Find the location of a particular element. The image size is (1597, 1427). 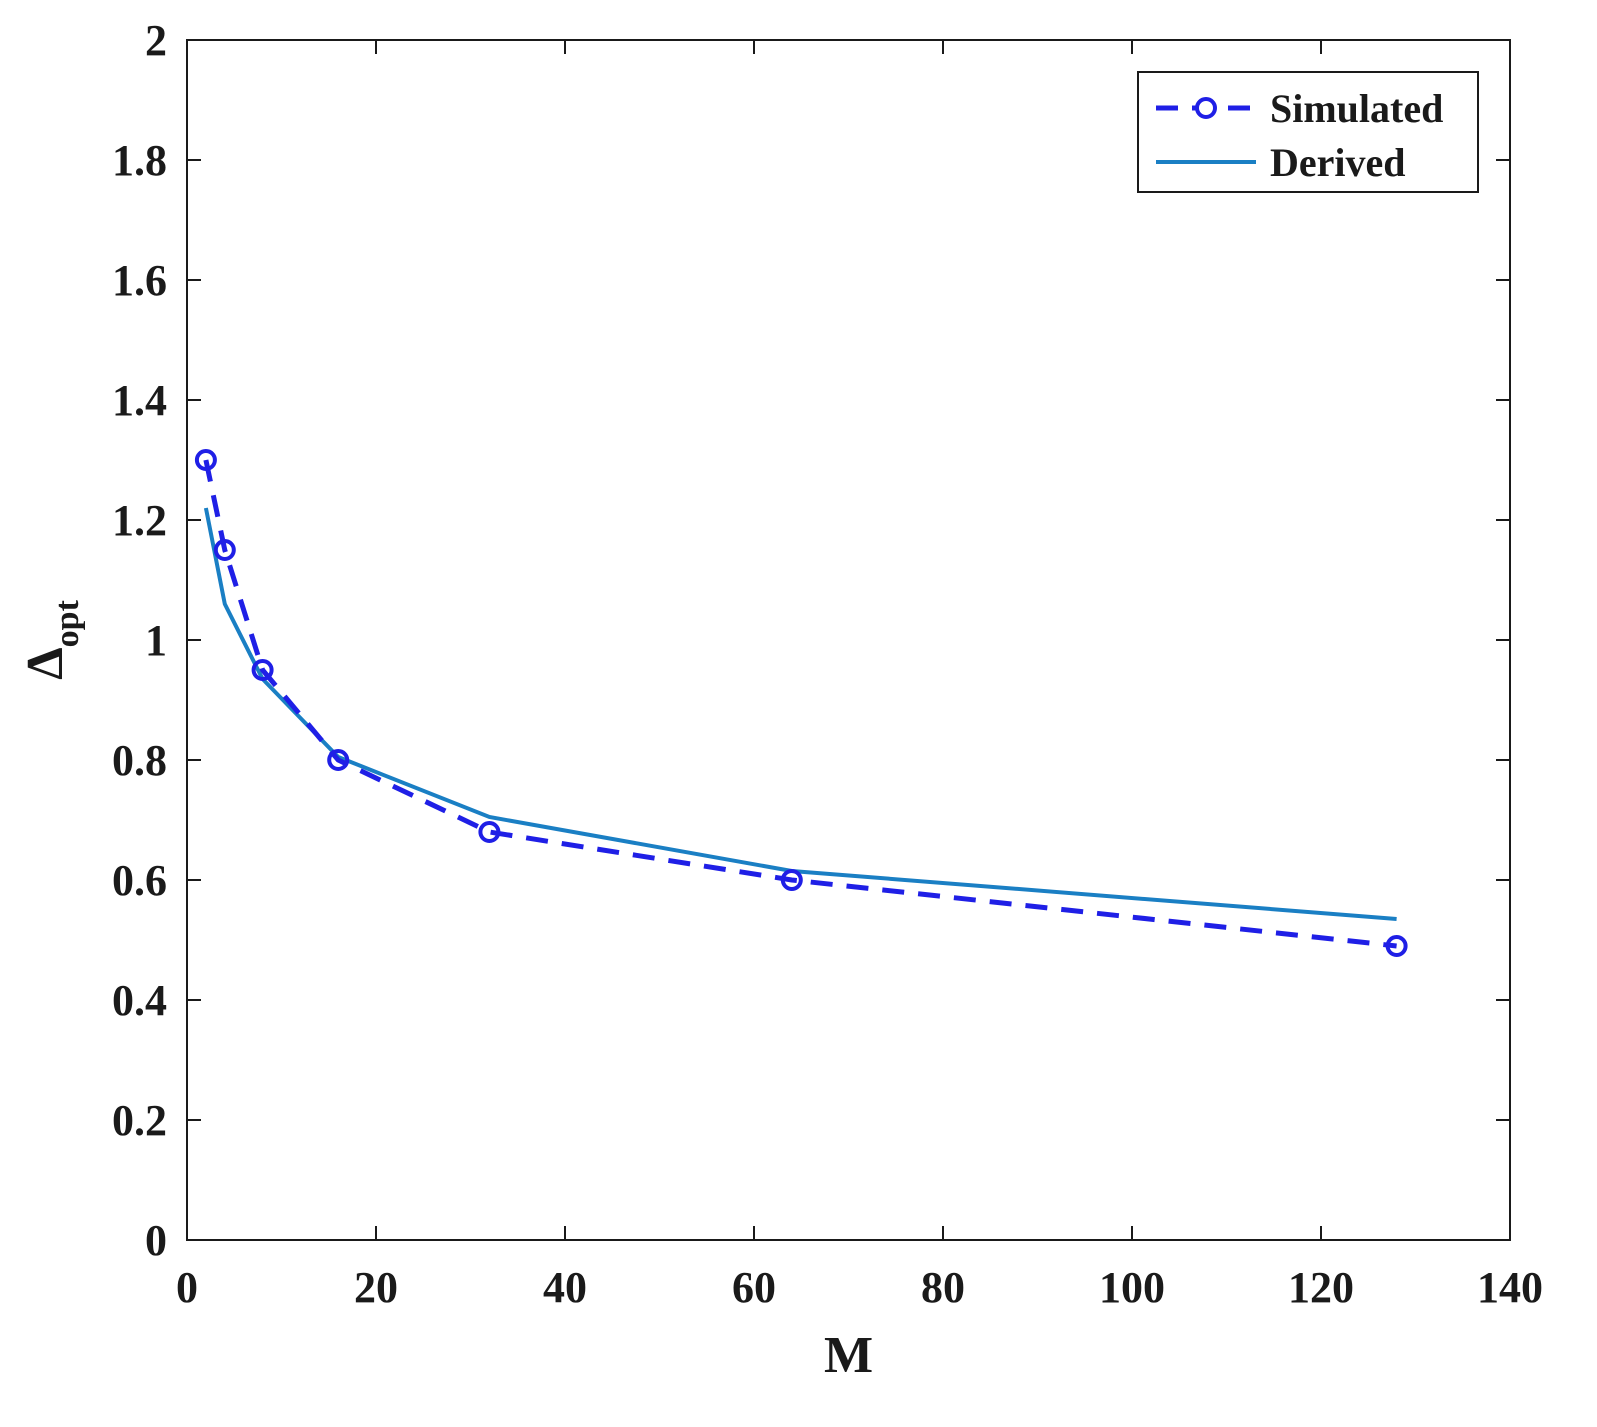

y-tick-label: 0.2 is located at coordinates (139, 1120).